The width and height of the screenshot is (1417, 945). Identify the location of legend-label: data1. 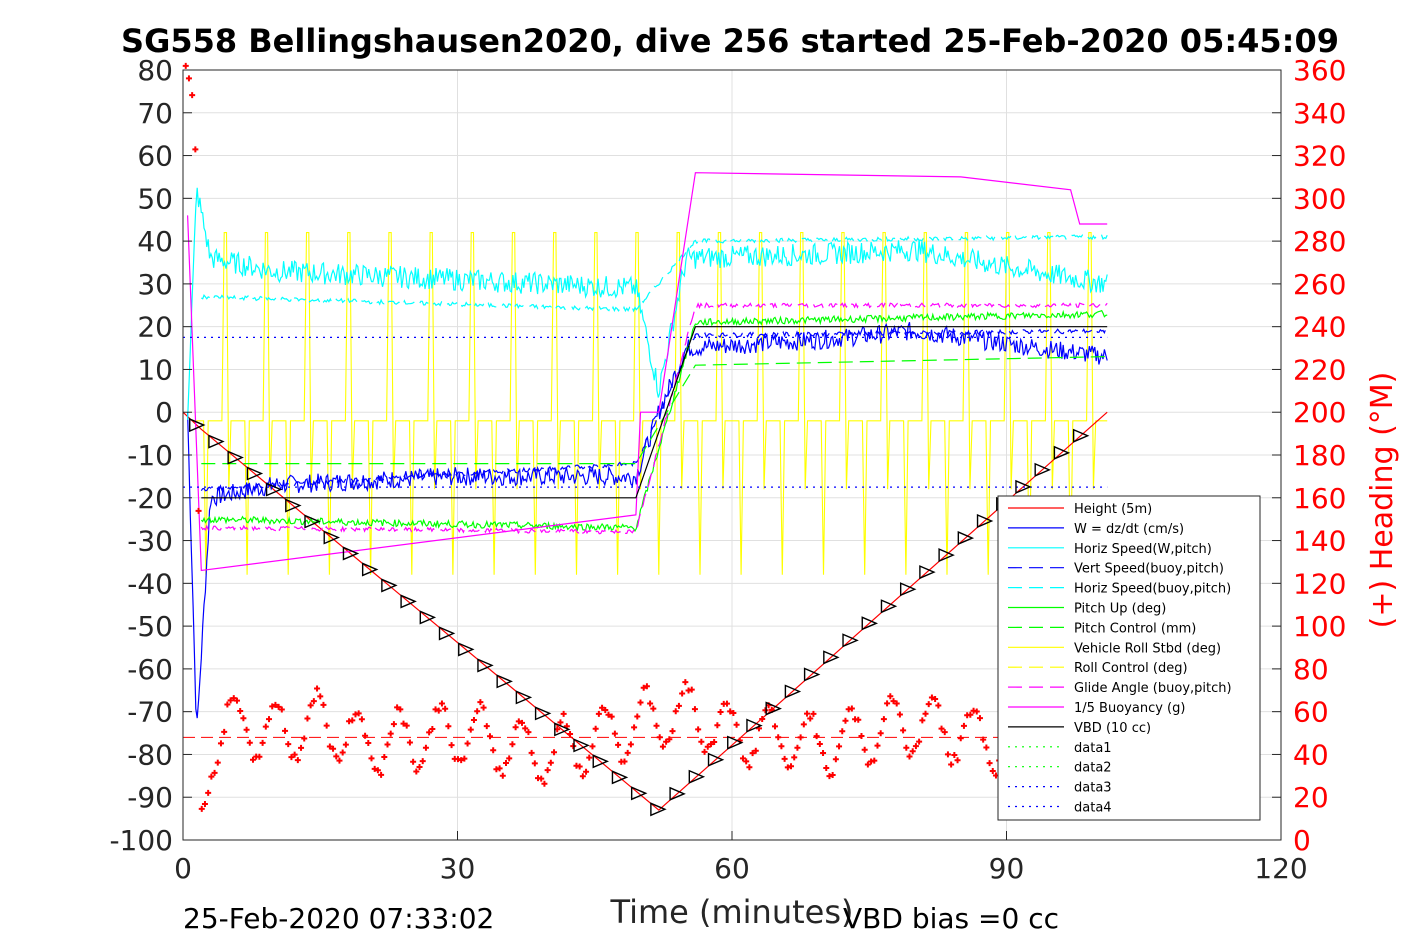
(1093, 748).